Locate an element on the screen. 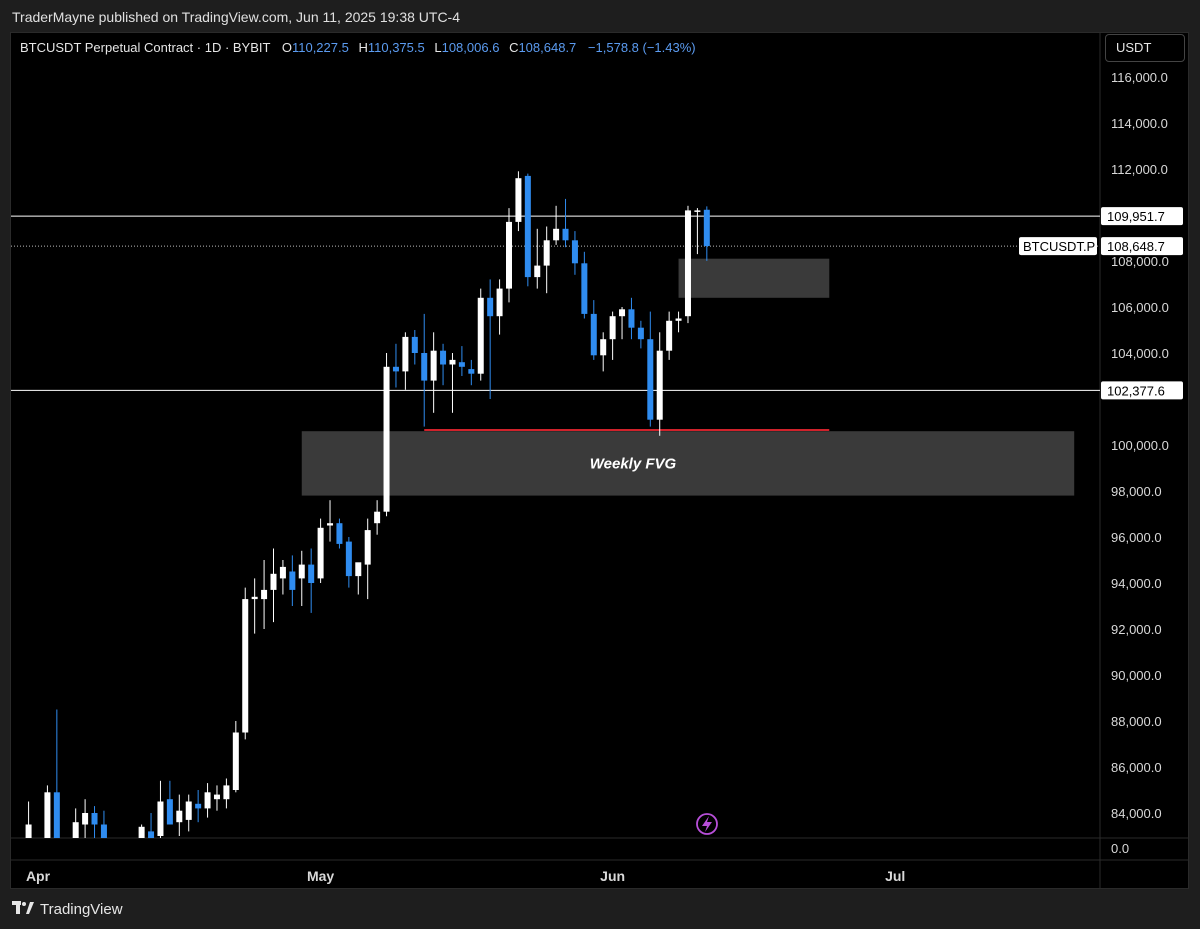 This screenshot has height=929, width=1200. current-price-tag is located at coordinates (1142, 246).